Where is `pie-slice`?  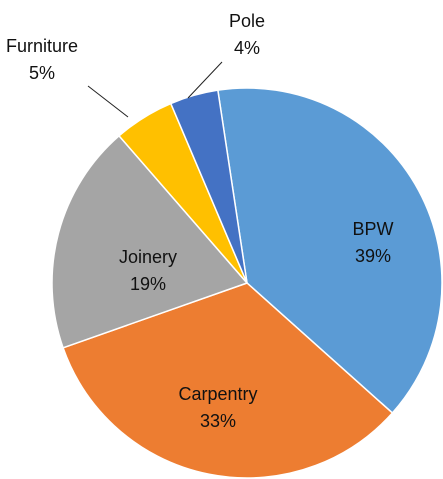 pie-slice is located at coordinates (208, 186).